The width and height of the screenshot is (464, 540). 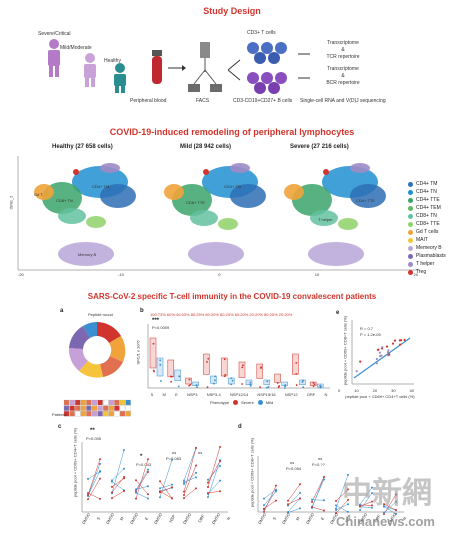 I want to click on bcr-output: Transcriptome & BCR repertoire, so click(x=343, y=76).